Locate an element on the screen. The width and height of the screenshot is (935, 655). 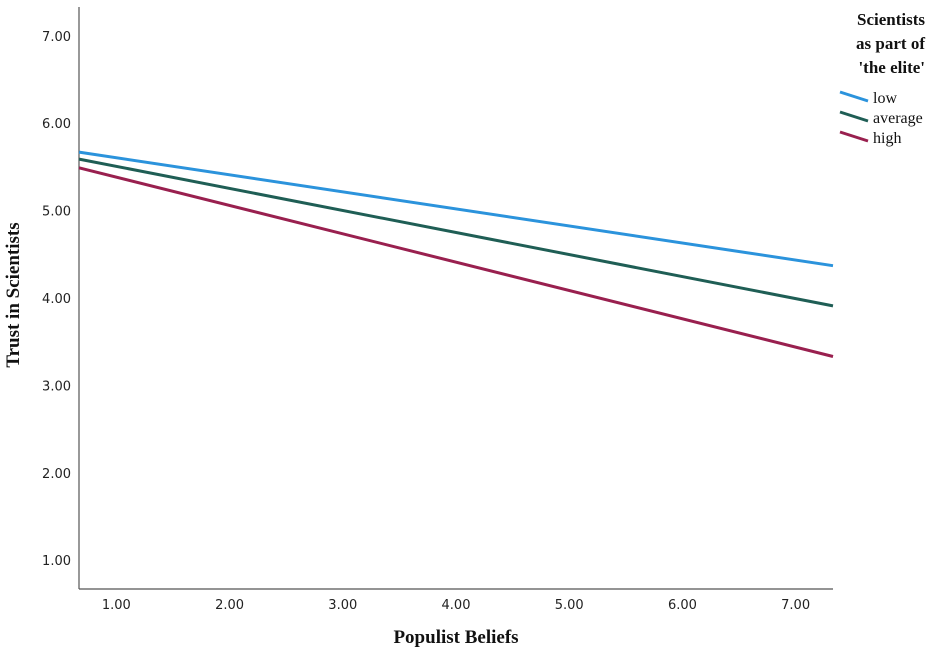
x-tick-label: 4.00 is located at coordinates (456, 605).